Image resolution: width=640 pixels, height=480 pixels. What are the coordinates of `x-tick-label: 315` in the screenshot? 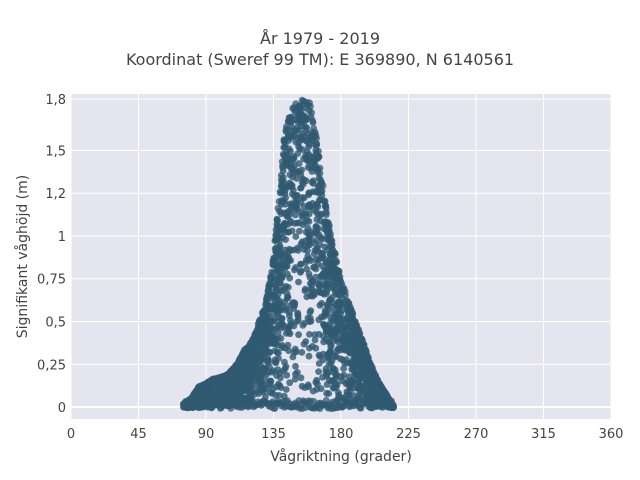 It's located at (543, 434).